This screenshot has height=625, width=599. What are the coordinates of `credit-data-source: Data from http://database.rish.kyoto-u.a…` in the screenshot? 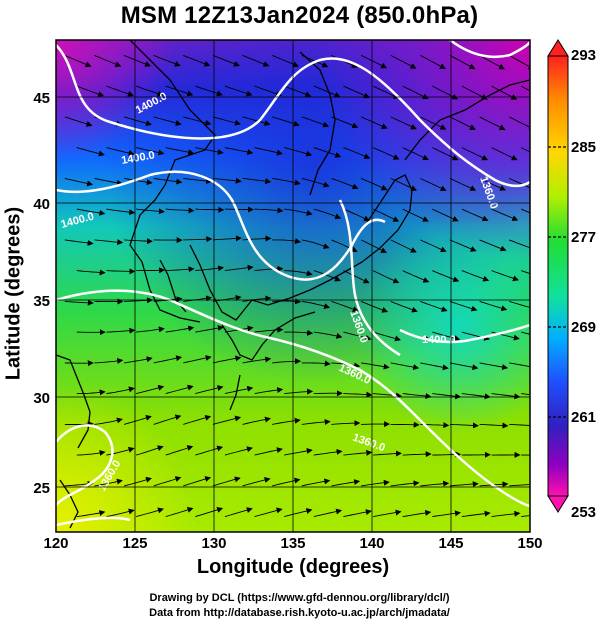 It's located at (299, 613).